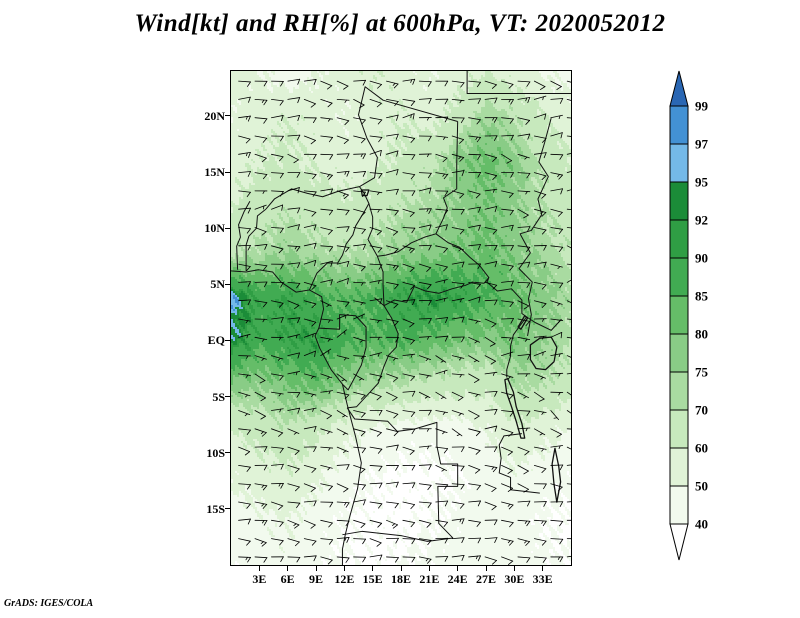  What do you see at coordinates (702, 106) in the screenshot?
I see `colorbar-label: 99` at bounding box center [702, 106].